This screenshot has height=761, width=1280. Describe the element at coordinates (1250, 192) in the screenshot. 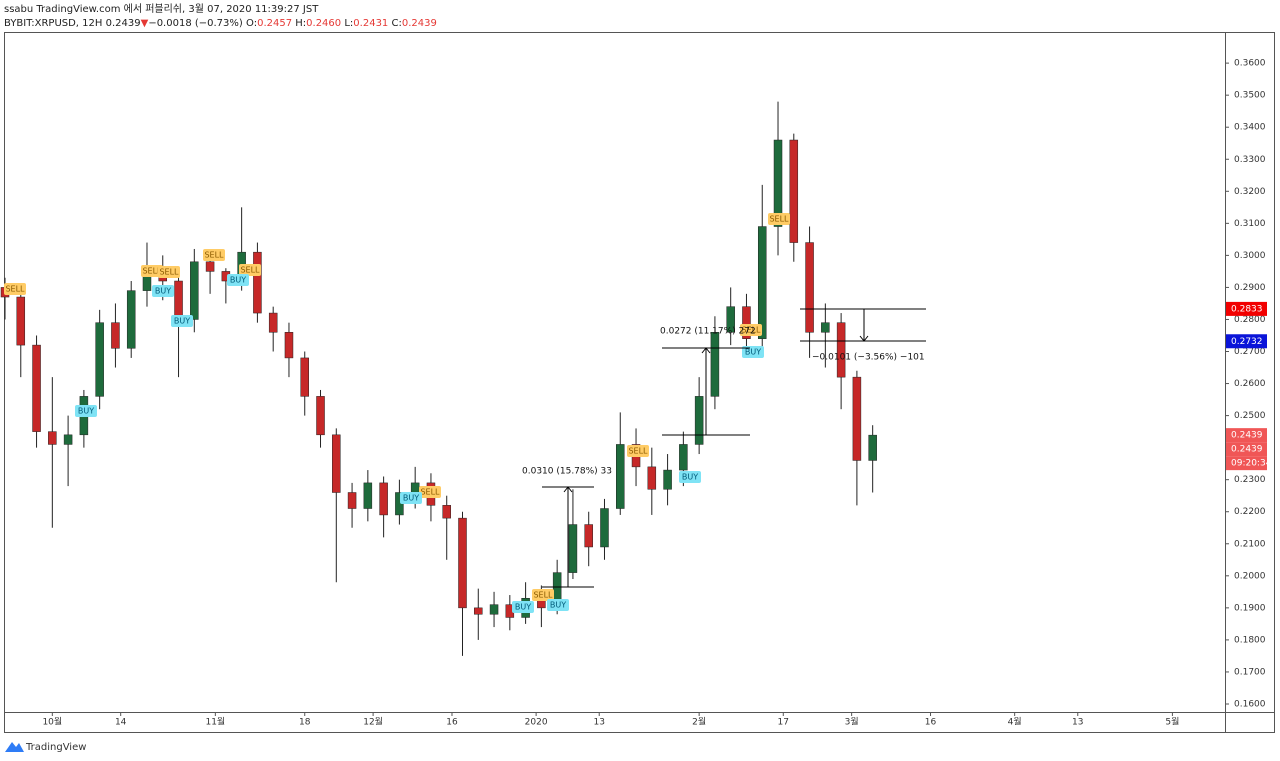

I see `y-tick-label: 0.3200` at that location.